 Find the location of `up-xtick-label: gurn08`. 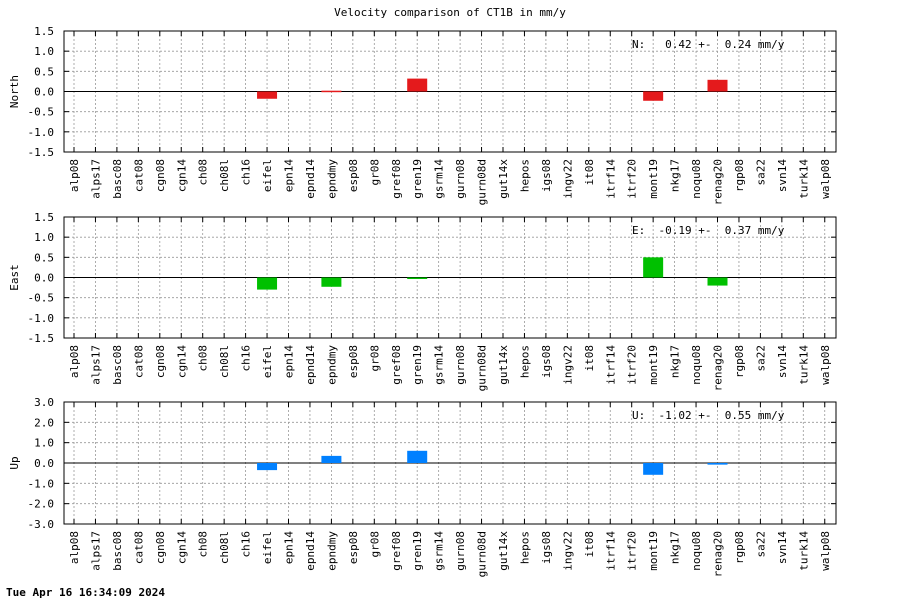

up-xtick-label: gurn08 is located at coordinates (460, 551).